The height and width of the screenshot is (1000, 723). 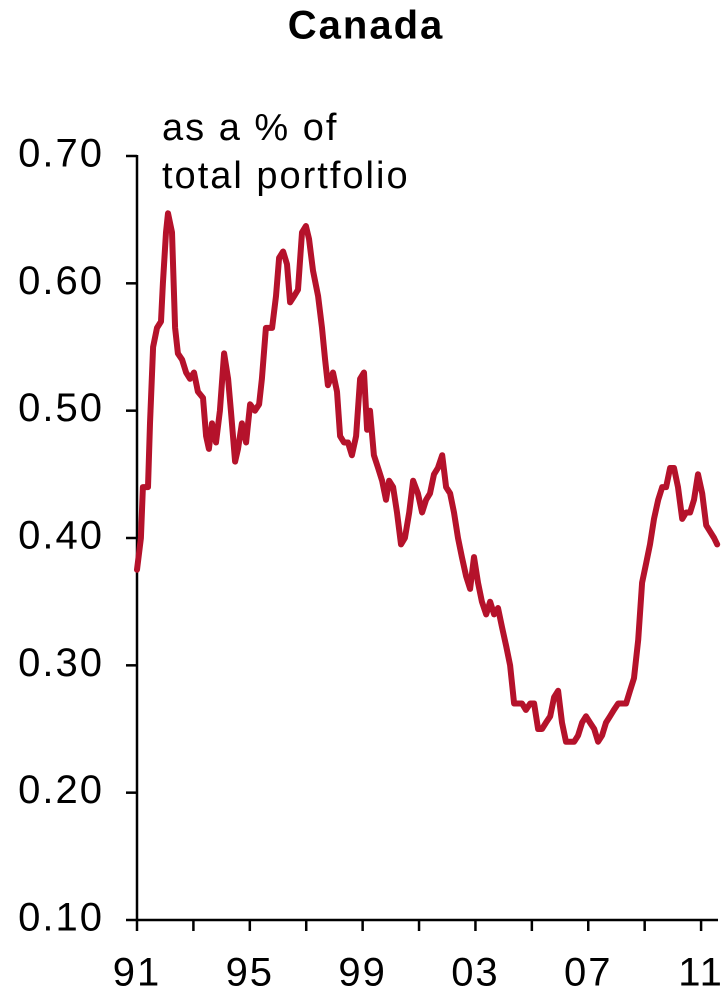 What do you see at coordinates (475, 973) in the screenshot?
I see `x-tick-label: 03` at bounding box center [475, 973].